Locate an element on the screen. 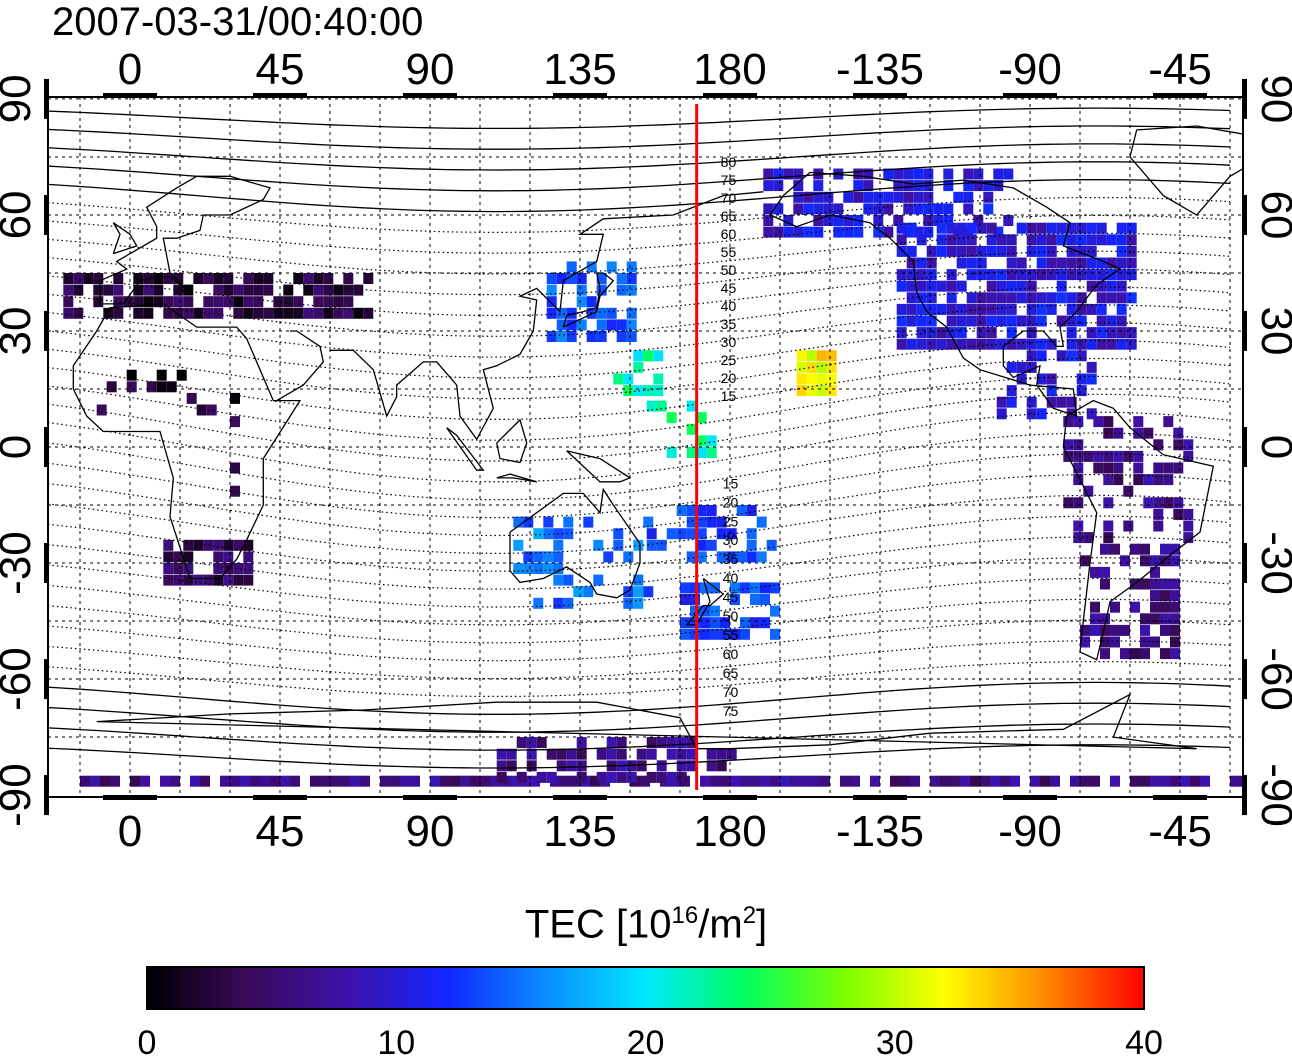 This screenshot has height=1057, width=1292. contour-label: 40 is located at coordinates (729, 306).